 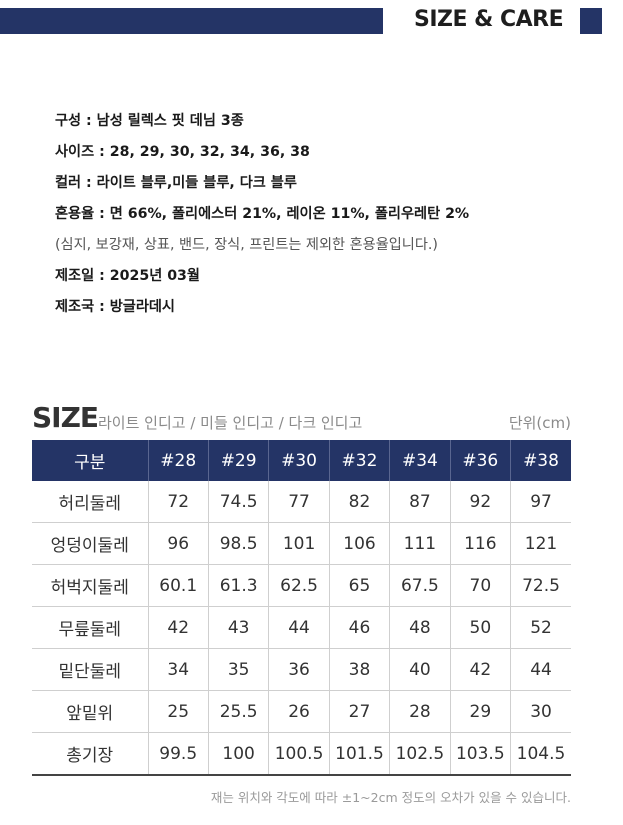 What do you see at coordinates (178, 754) in the screenshot?
I see `table-cell: 99.5` at bounding box center [178, 754].